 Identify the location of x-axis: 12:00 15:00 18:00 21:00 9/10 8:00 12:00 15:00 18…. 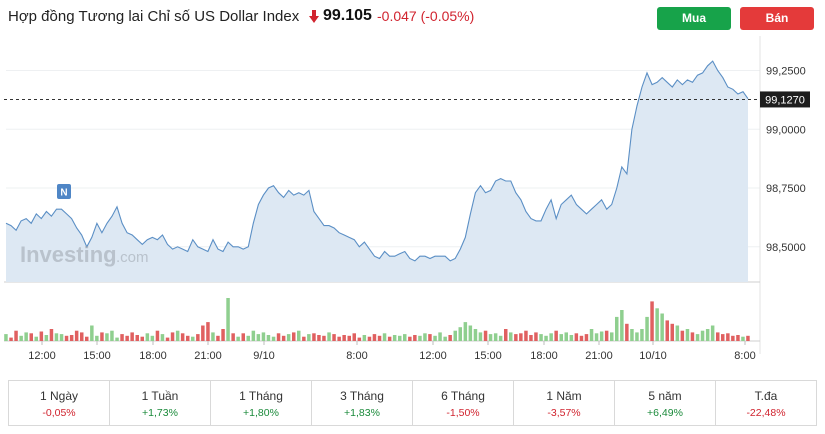
(392, 351).